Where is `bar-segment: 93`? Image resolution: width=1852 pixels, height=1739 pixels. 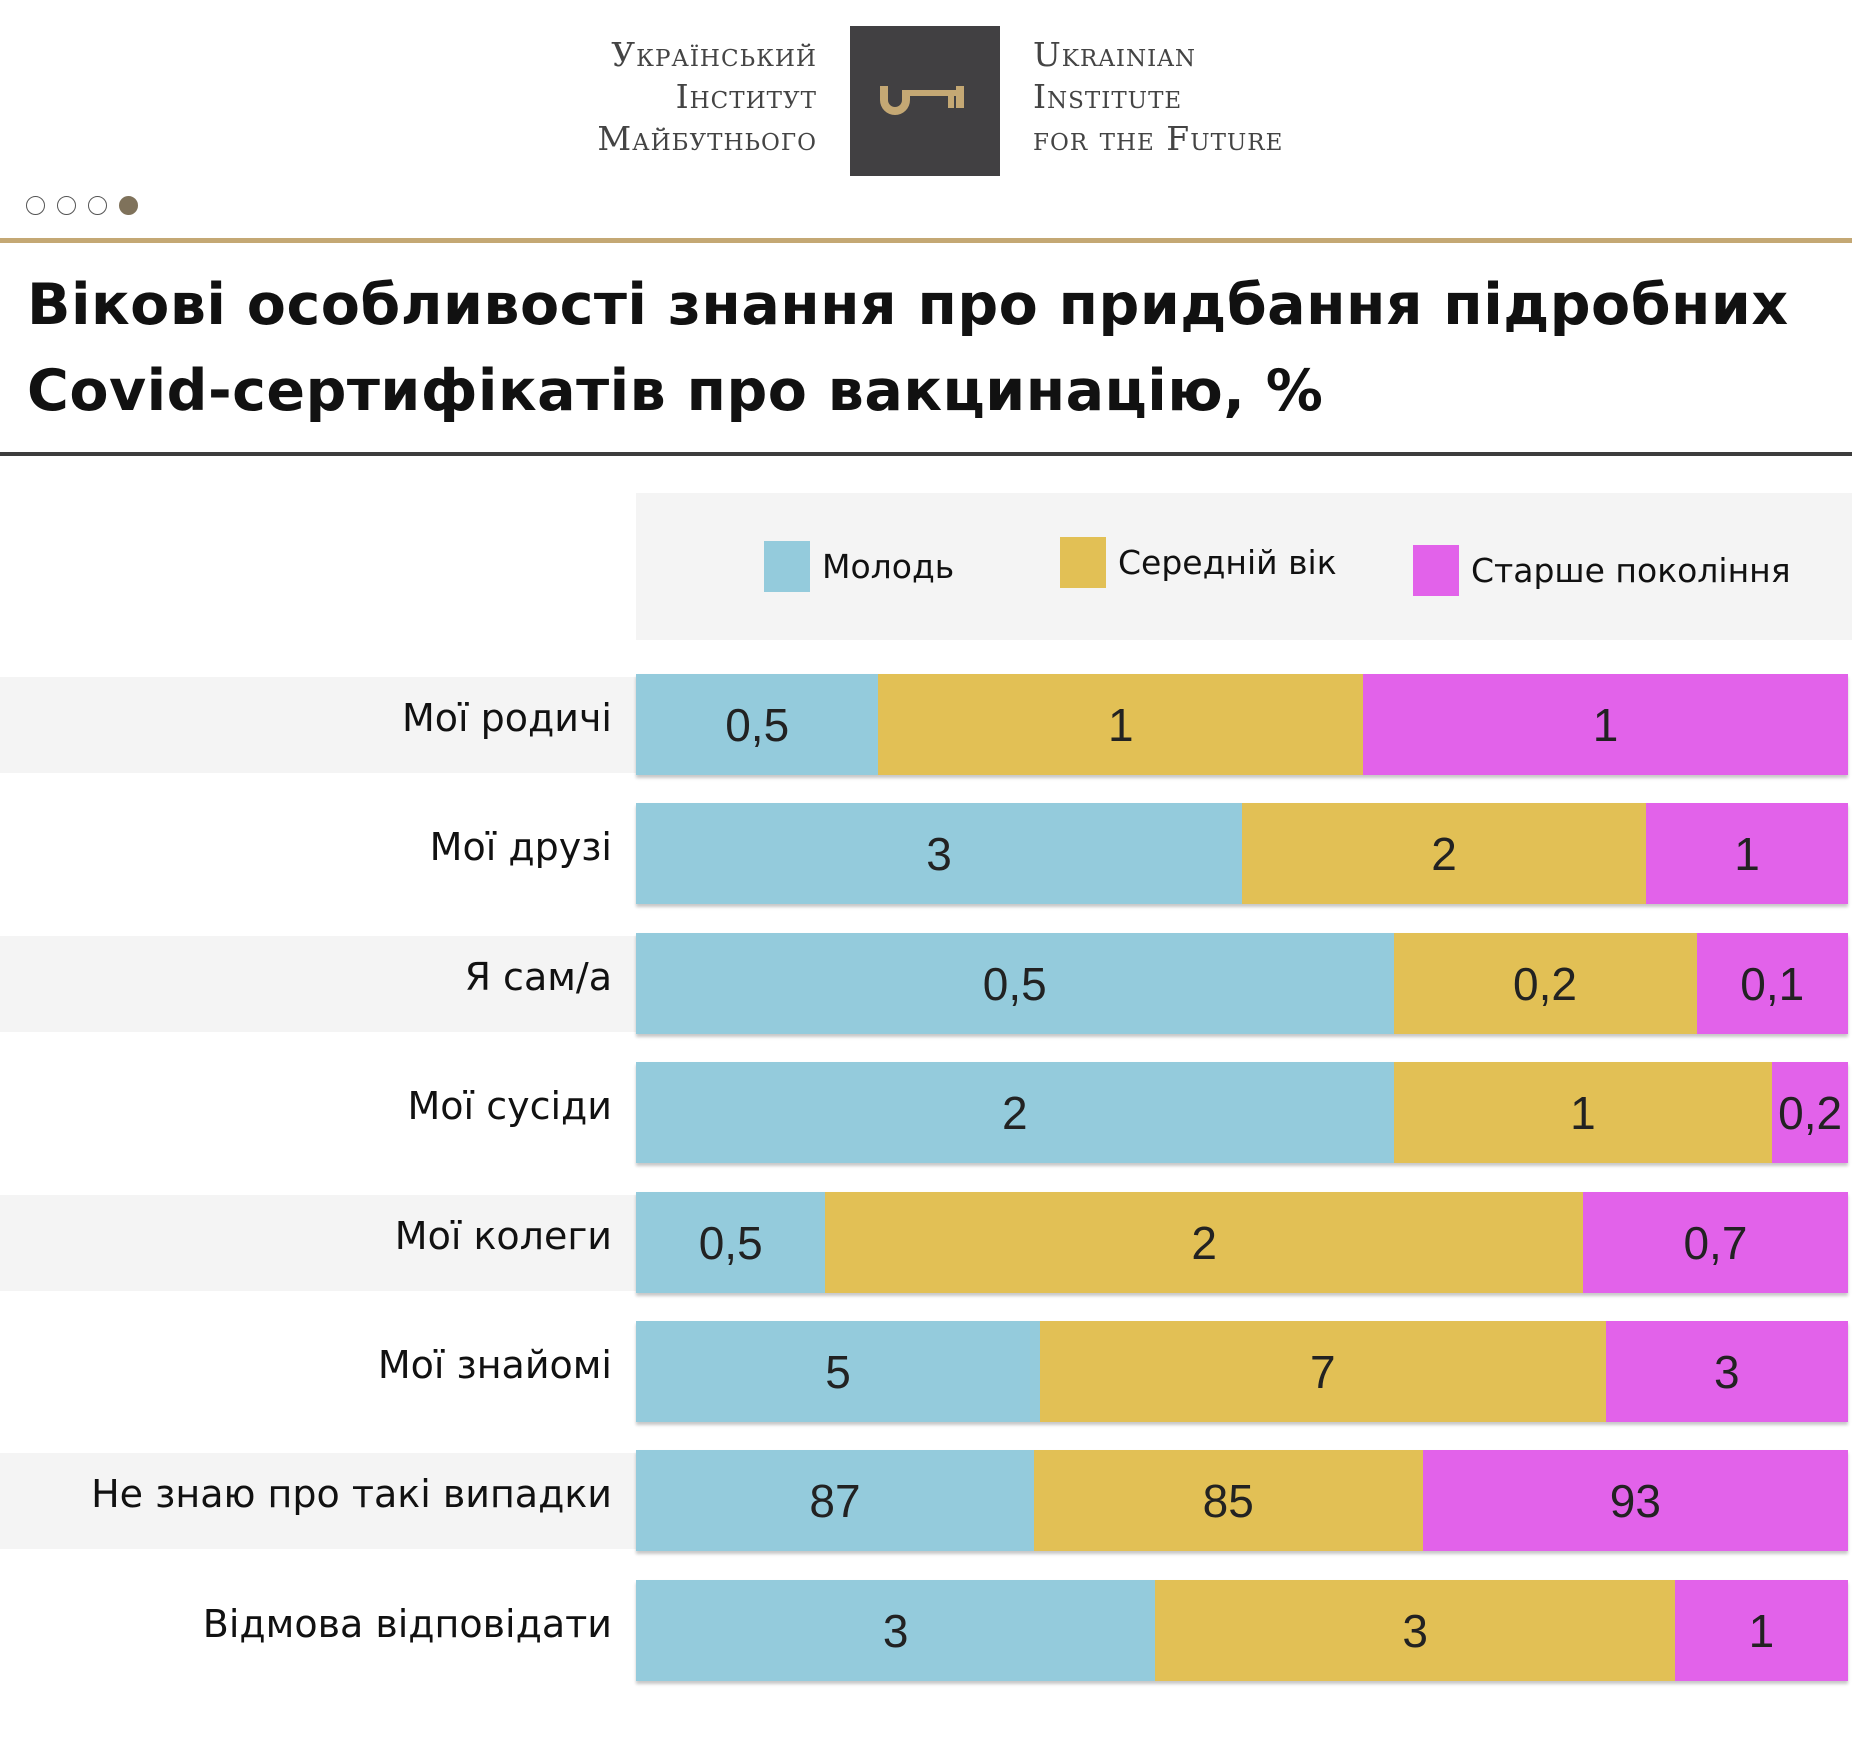 bar-segment: 93 is located at coordinates (1635, 1500).